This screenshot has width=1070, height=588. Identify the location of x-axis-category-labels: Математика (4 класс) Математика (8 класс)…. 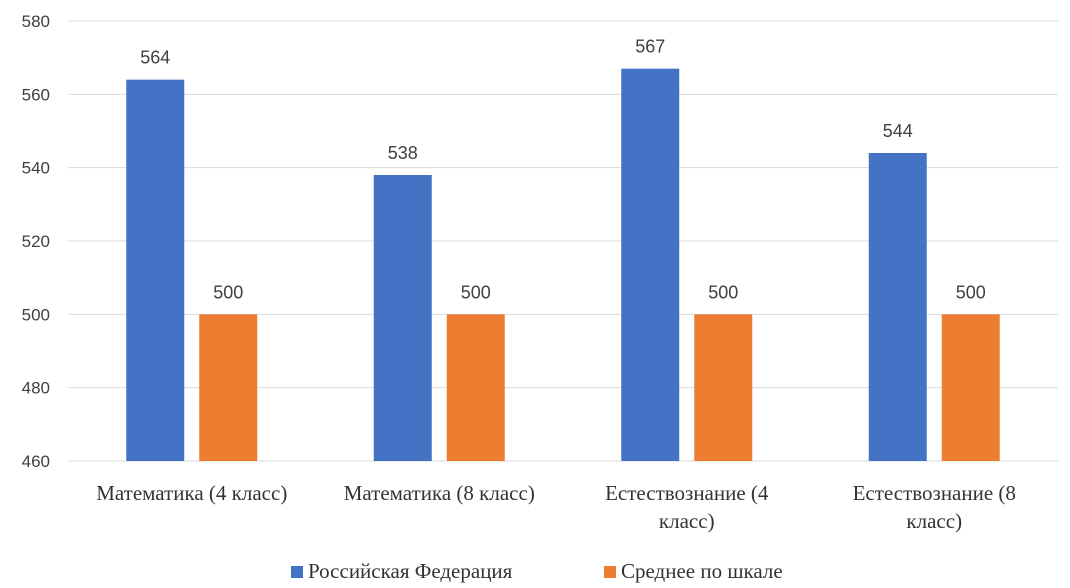
(556, 507).